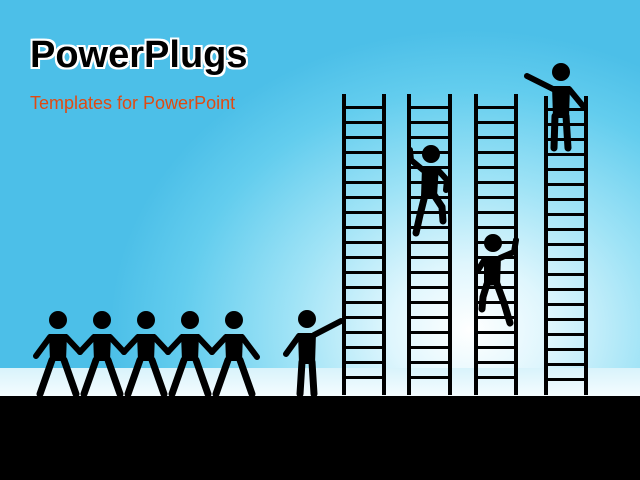  Describe the element at coordinates (313, 354) in the screenshot. I see `pointing-person` at that location.